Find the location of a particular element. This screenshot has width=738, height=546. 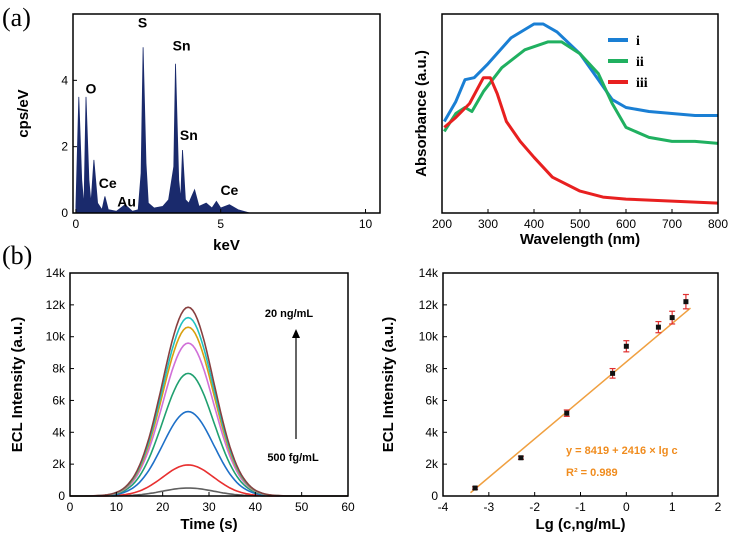

ecl-y-tick-label: 10k is located at coordinates (56, 337).